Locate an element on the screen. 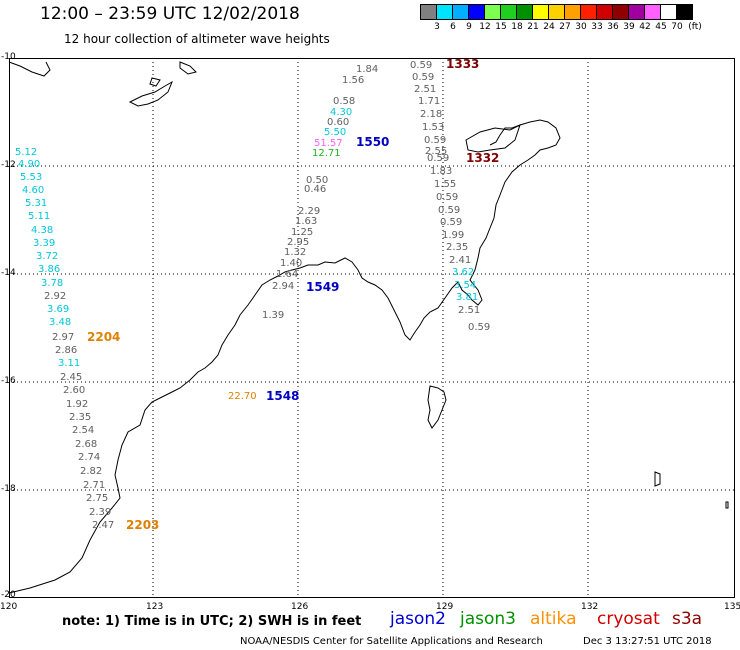  wave-height-label: 1.83 is located at coordinates (441, 171).